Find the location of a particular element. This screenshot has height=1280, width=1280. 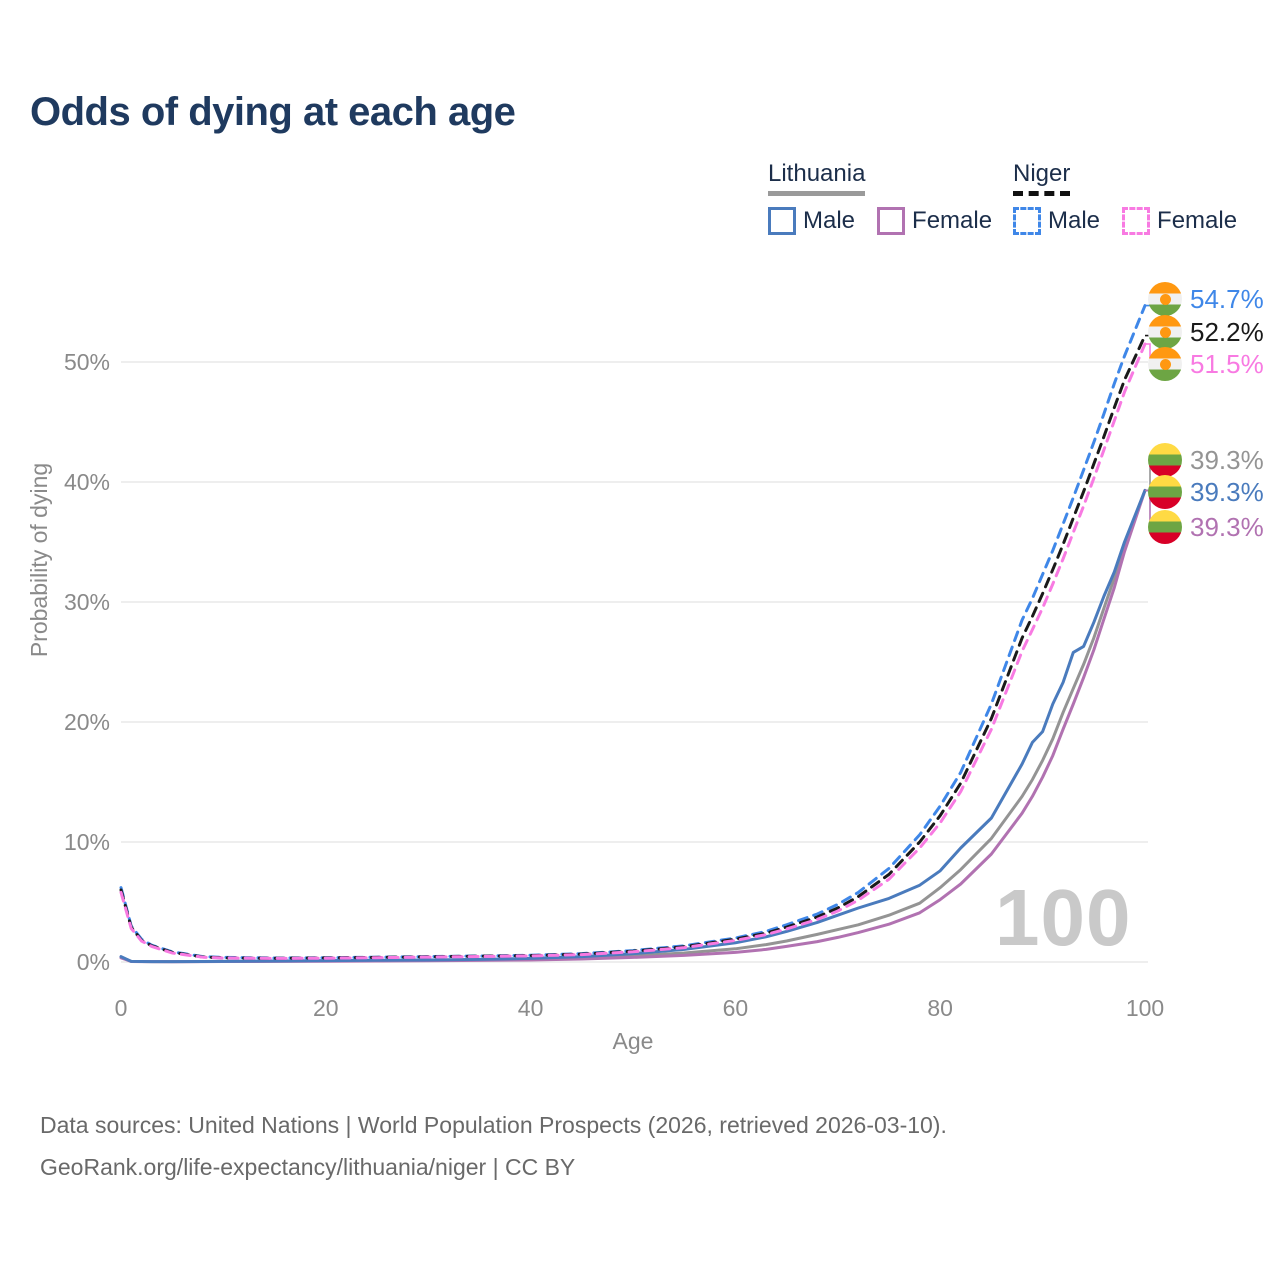

niger-male-swatch-icon is located at coordinates (1027, 221).